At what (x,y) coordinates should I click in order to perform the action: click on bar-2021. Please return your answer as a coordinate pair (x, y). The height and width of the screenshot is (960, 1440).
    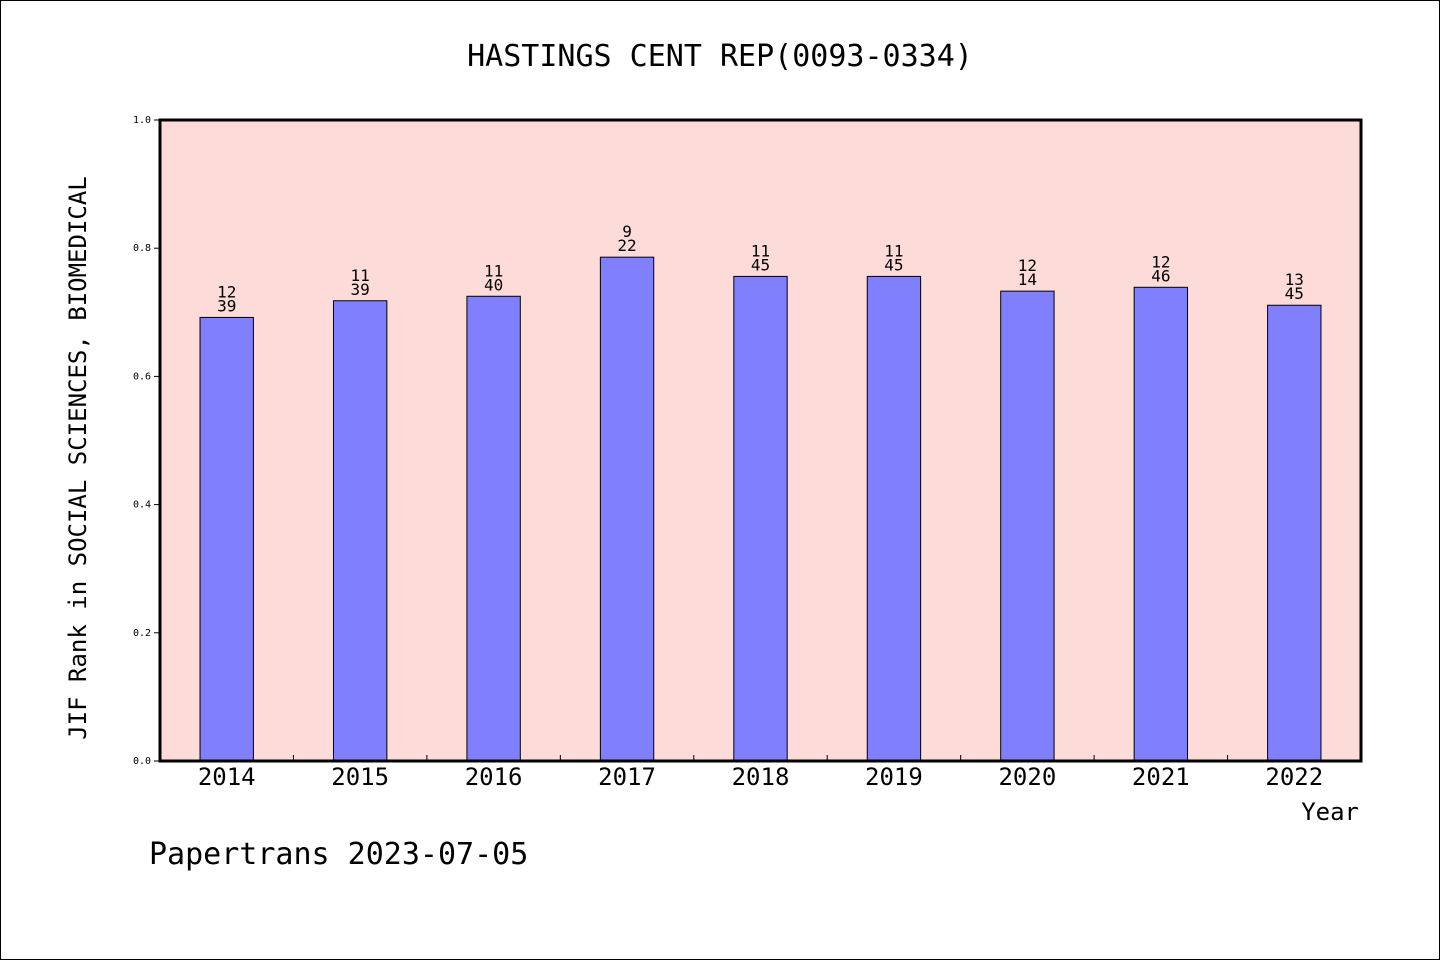
    Looking at the image, I should click on (1161, 524).